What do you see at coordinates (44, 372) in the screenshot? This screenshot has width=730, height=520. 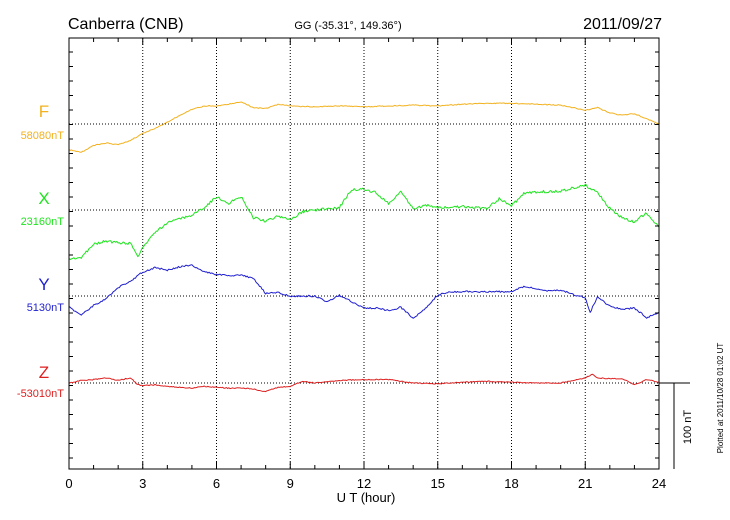 I see `series-name-z: Z` at bounding box center [44, 372].